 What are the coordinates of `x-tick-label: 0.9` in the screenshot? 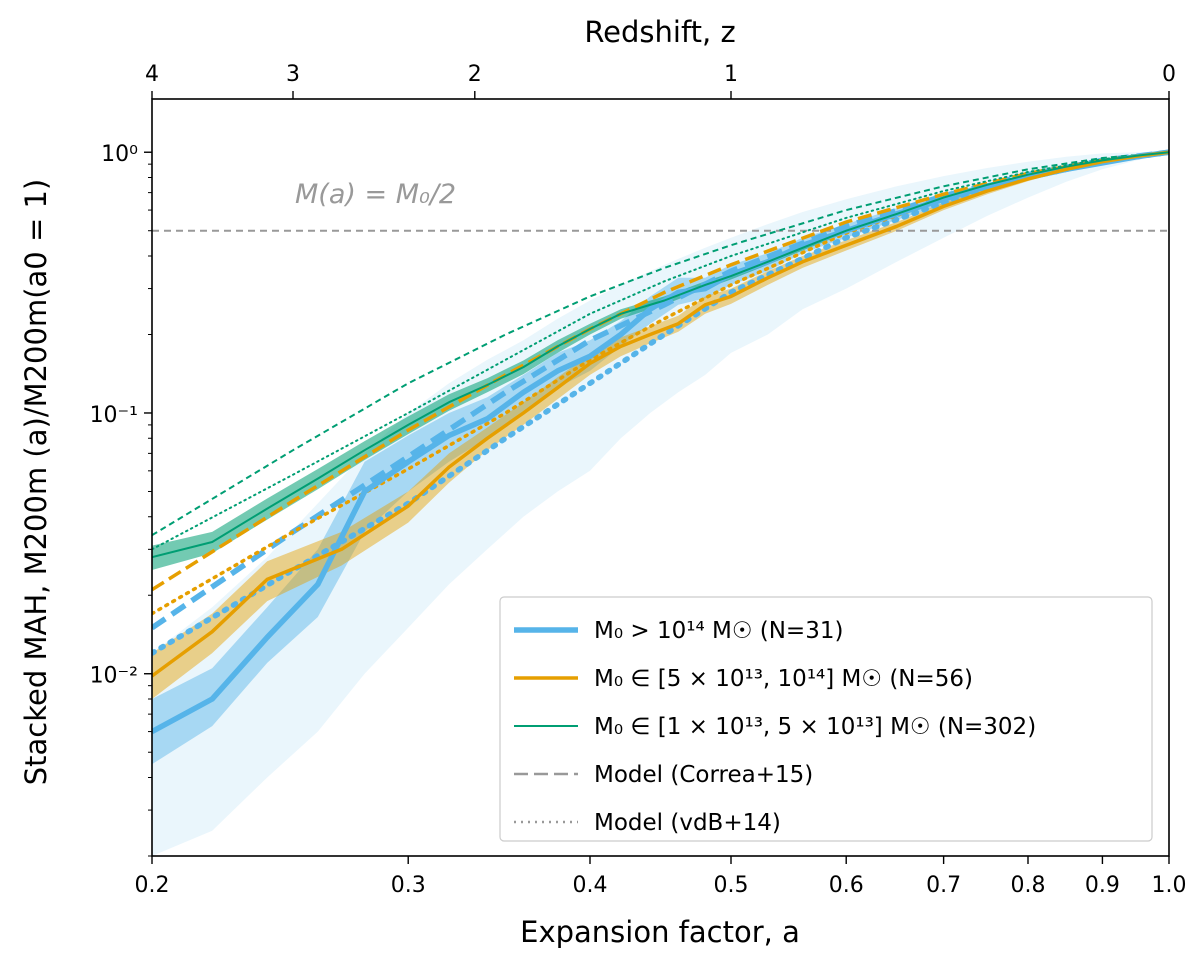 It's located at (1102, 885).